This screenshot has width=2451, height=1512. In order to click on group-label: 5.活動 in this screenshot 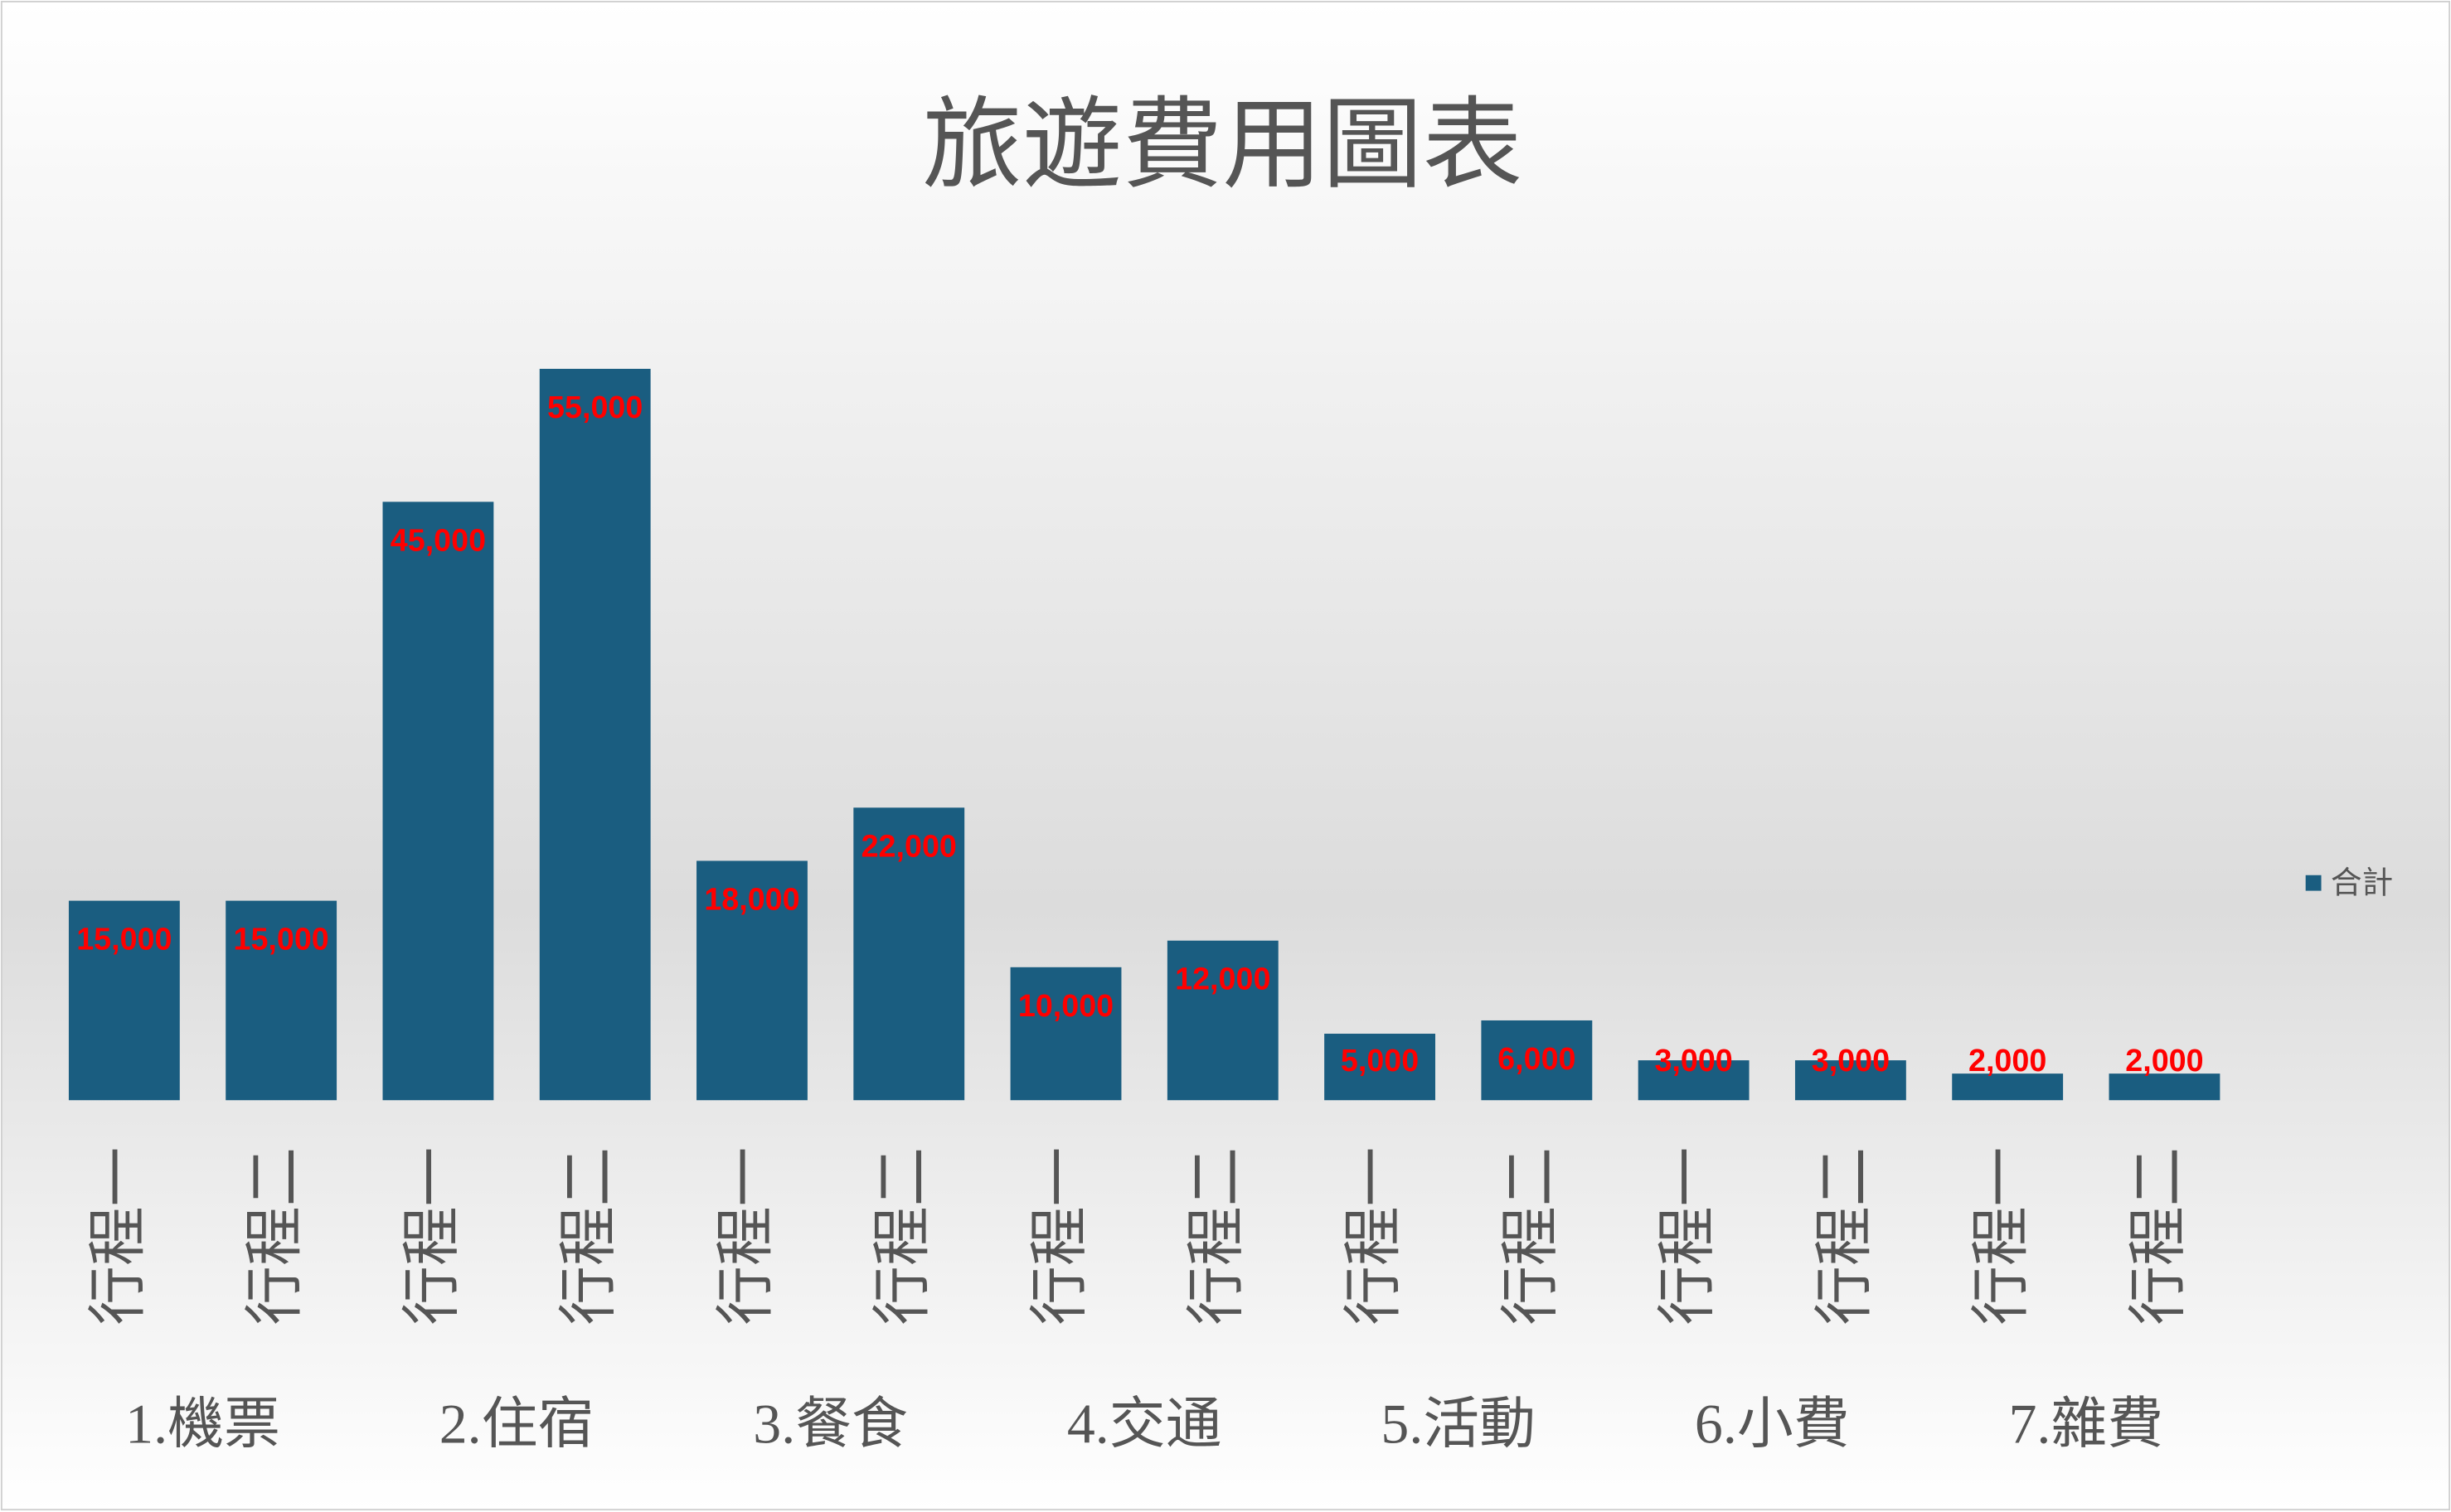, I will do `click(1459, 1424)`.